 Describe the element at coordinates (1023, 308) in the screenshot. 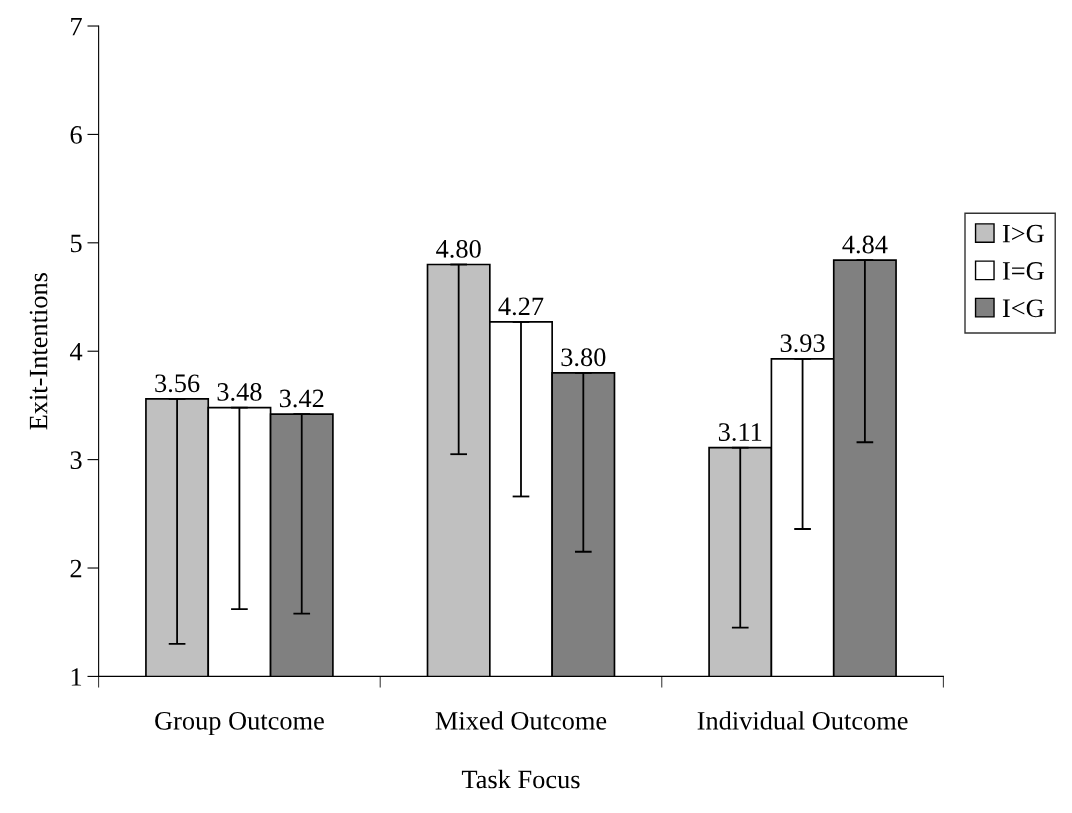

I see `legend-label: I<G` at that location.